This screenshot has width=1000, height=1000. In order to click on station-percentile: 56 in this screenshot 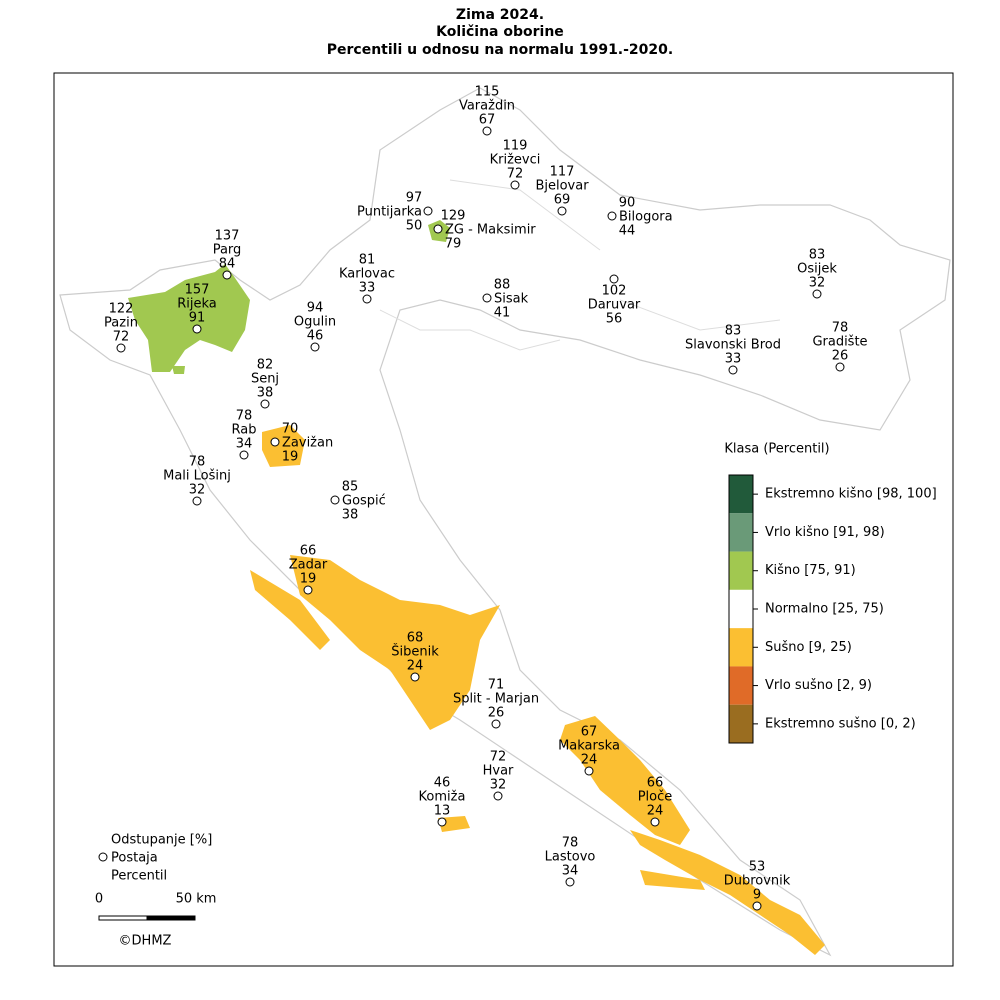, I will do `click(614, 319)`.